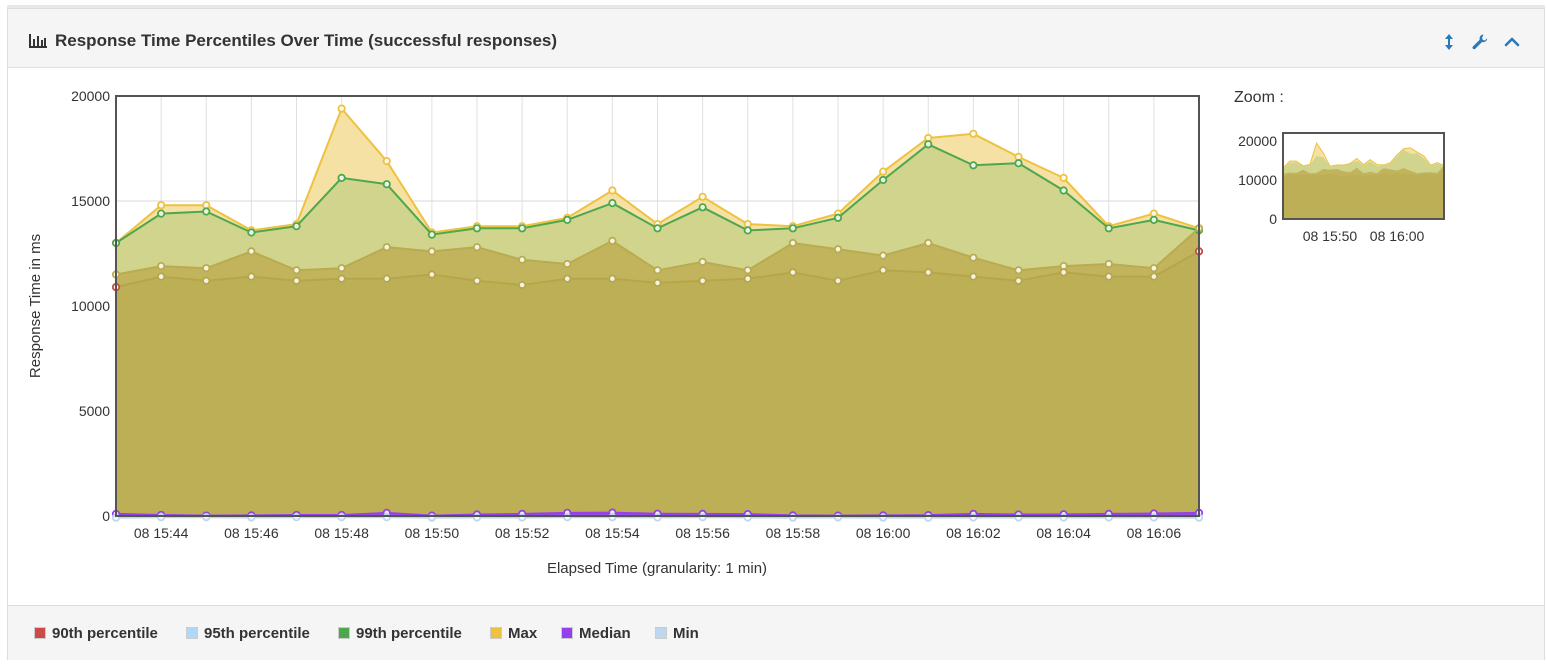  I want to click on legend-item-max: Max, so click(513, 633).